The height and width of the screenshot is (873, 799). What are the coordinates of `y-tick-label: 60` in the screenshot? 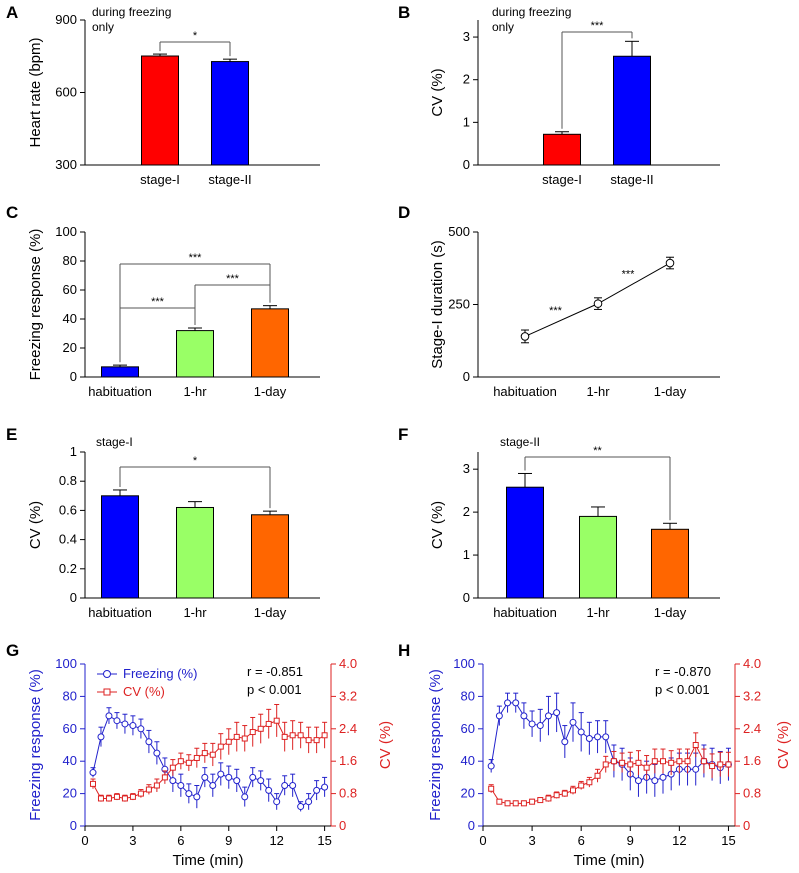 It's located at (70, 289).